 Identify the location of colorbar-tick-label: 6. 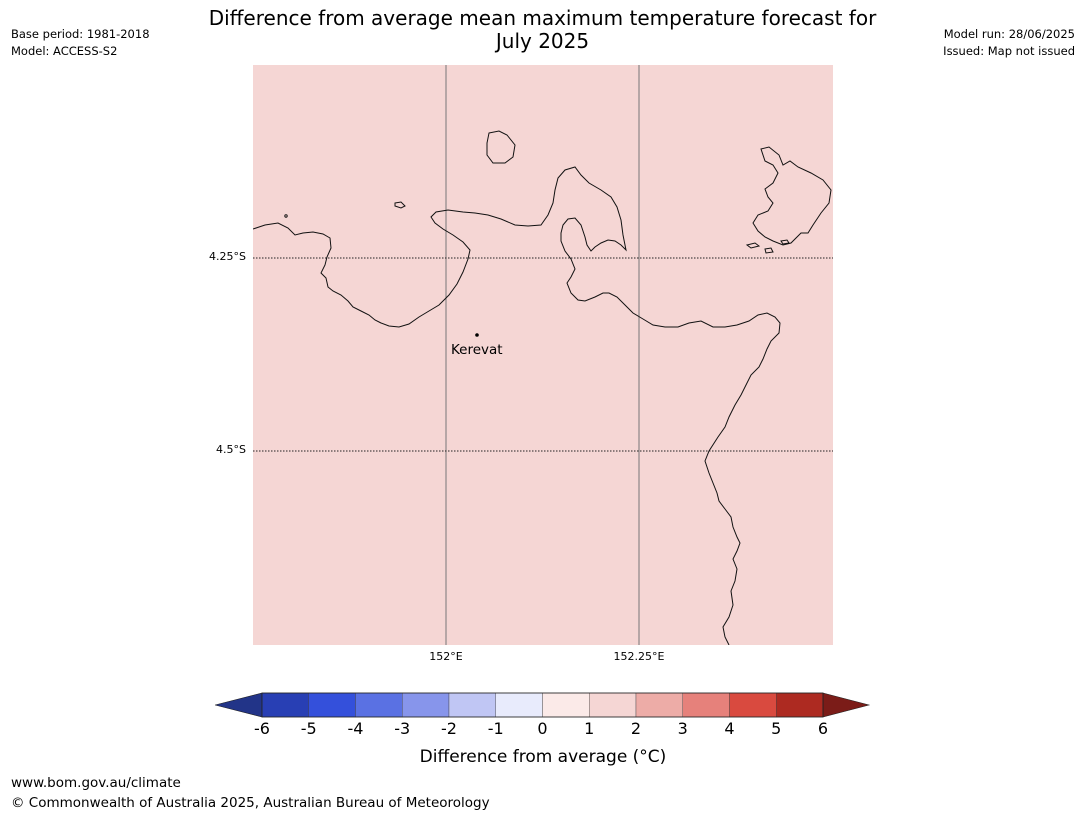
(823, 728).